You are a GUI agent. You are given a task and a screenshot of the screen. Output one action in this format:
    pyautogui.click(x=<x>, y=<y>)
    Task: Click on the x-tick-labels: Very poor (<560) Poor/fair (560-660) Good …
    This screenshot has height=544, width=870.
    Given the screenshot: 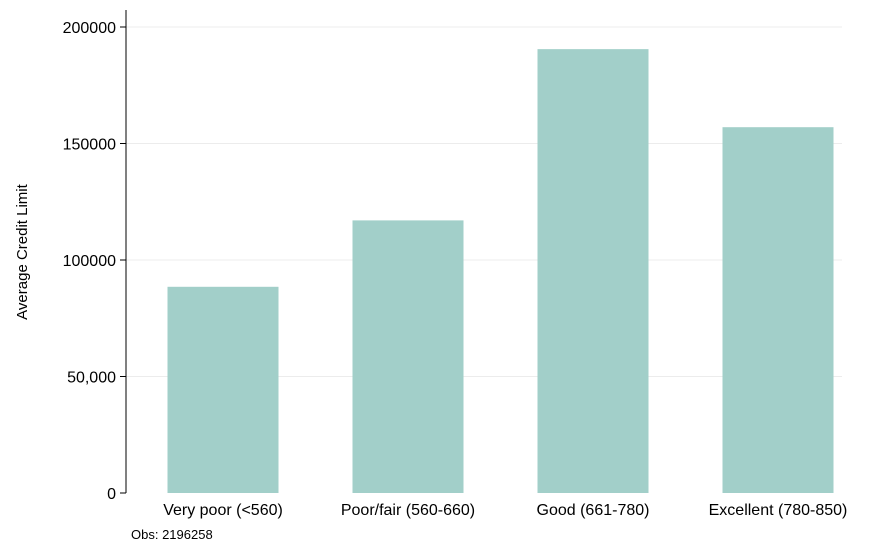 What is the action you would take?
    pyautogui.click(x=505, y=510)
    